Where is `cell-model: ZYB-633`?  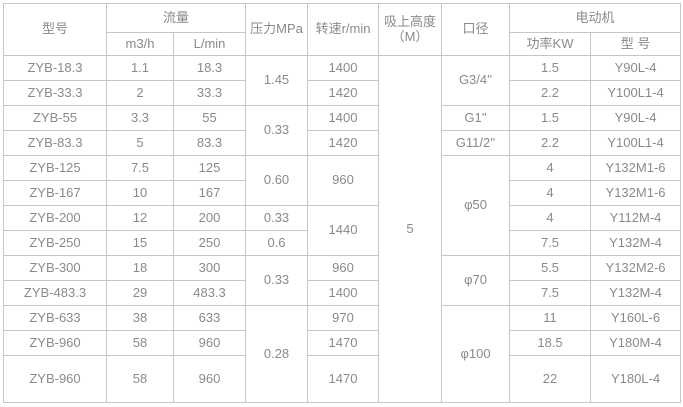 cell-model: ZYB-633 is located at coordinates (55, 318).